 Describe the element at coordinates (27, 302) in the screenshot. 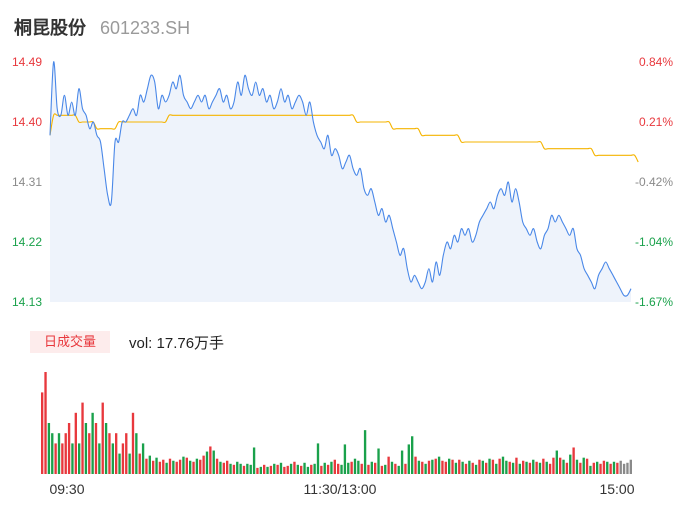

I see `price-tick-label-4: 14.13` at that location.